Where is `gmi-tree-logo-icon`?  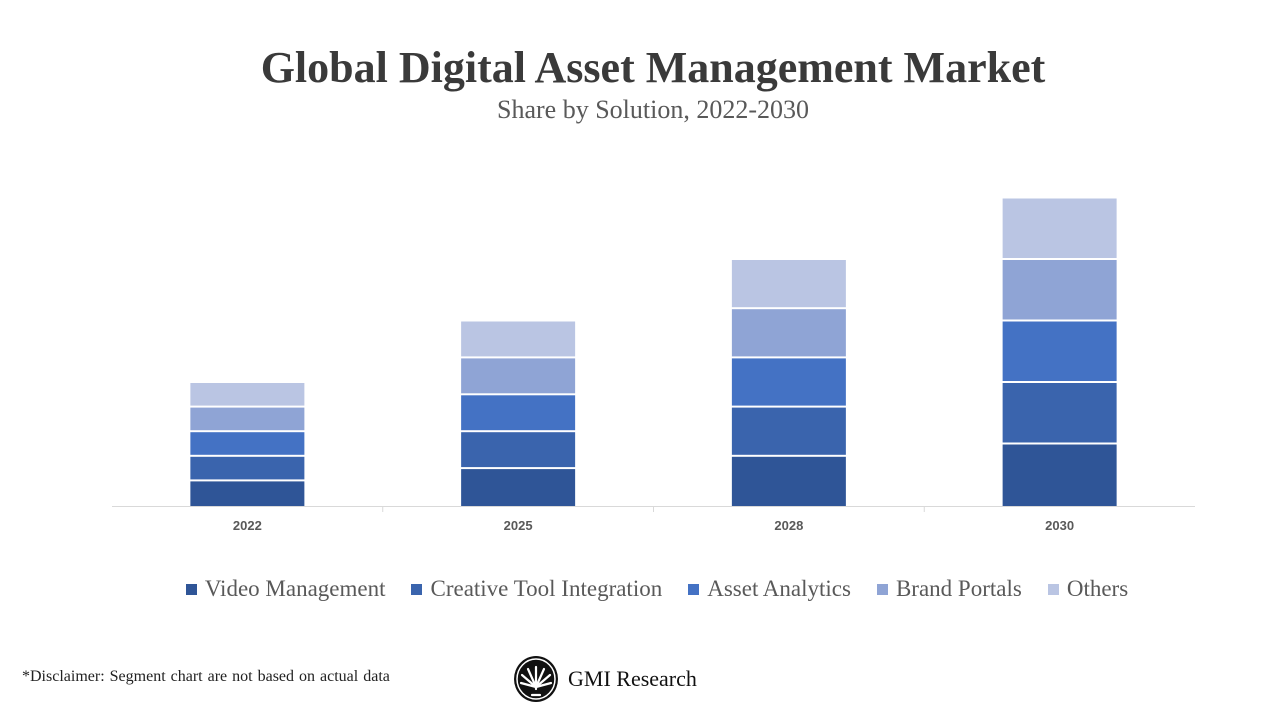 gmi-tree-logo-icon is located at coordinates (536, 679).